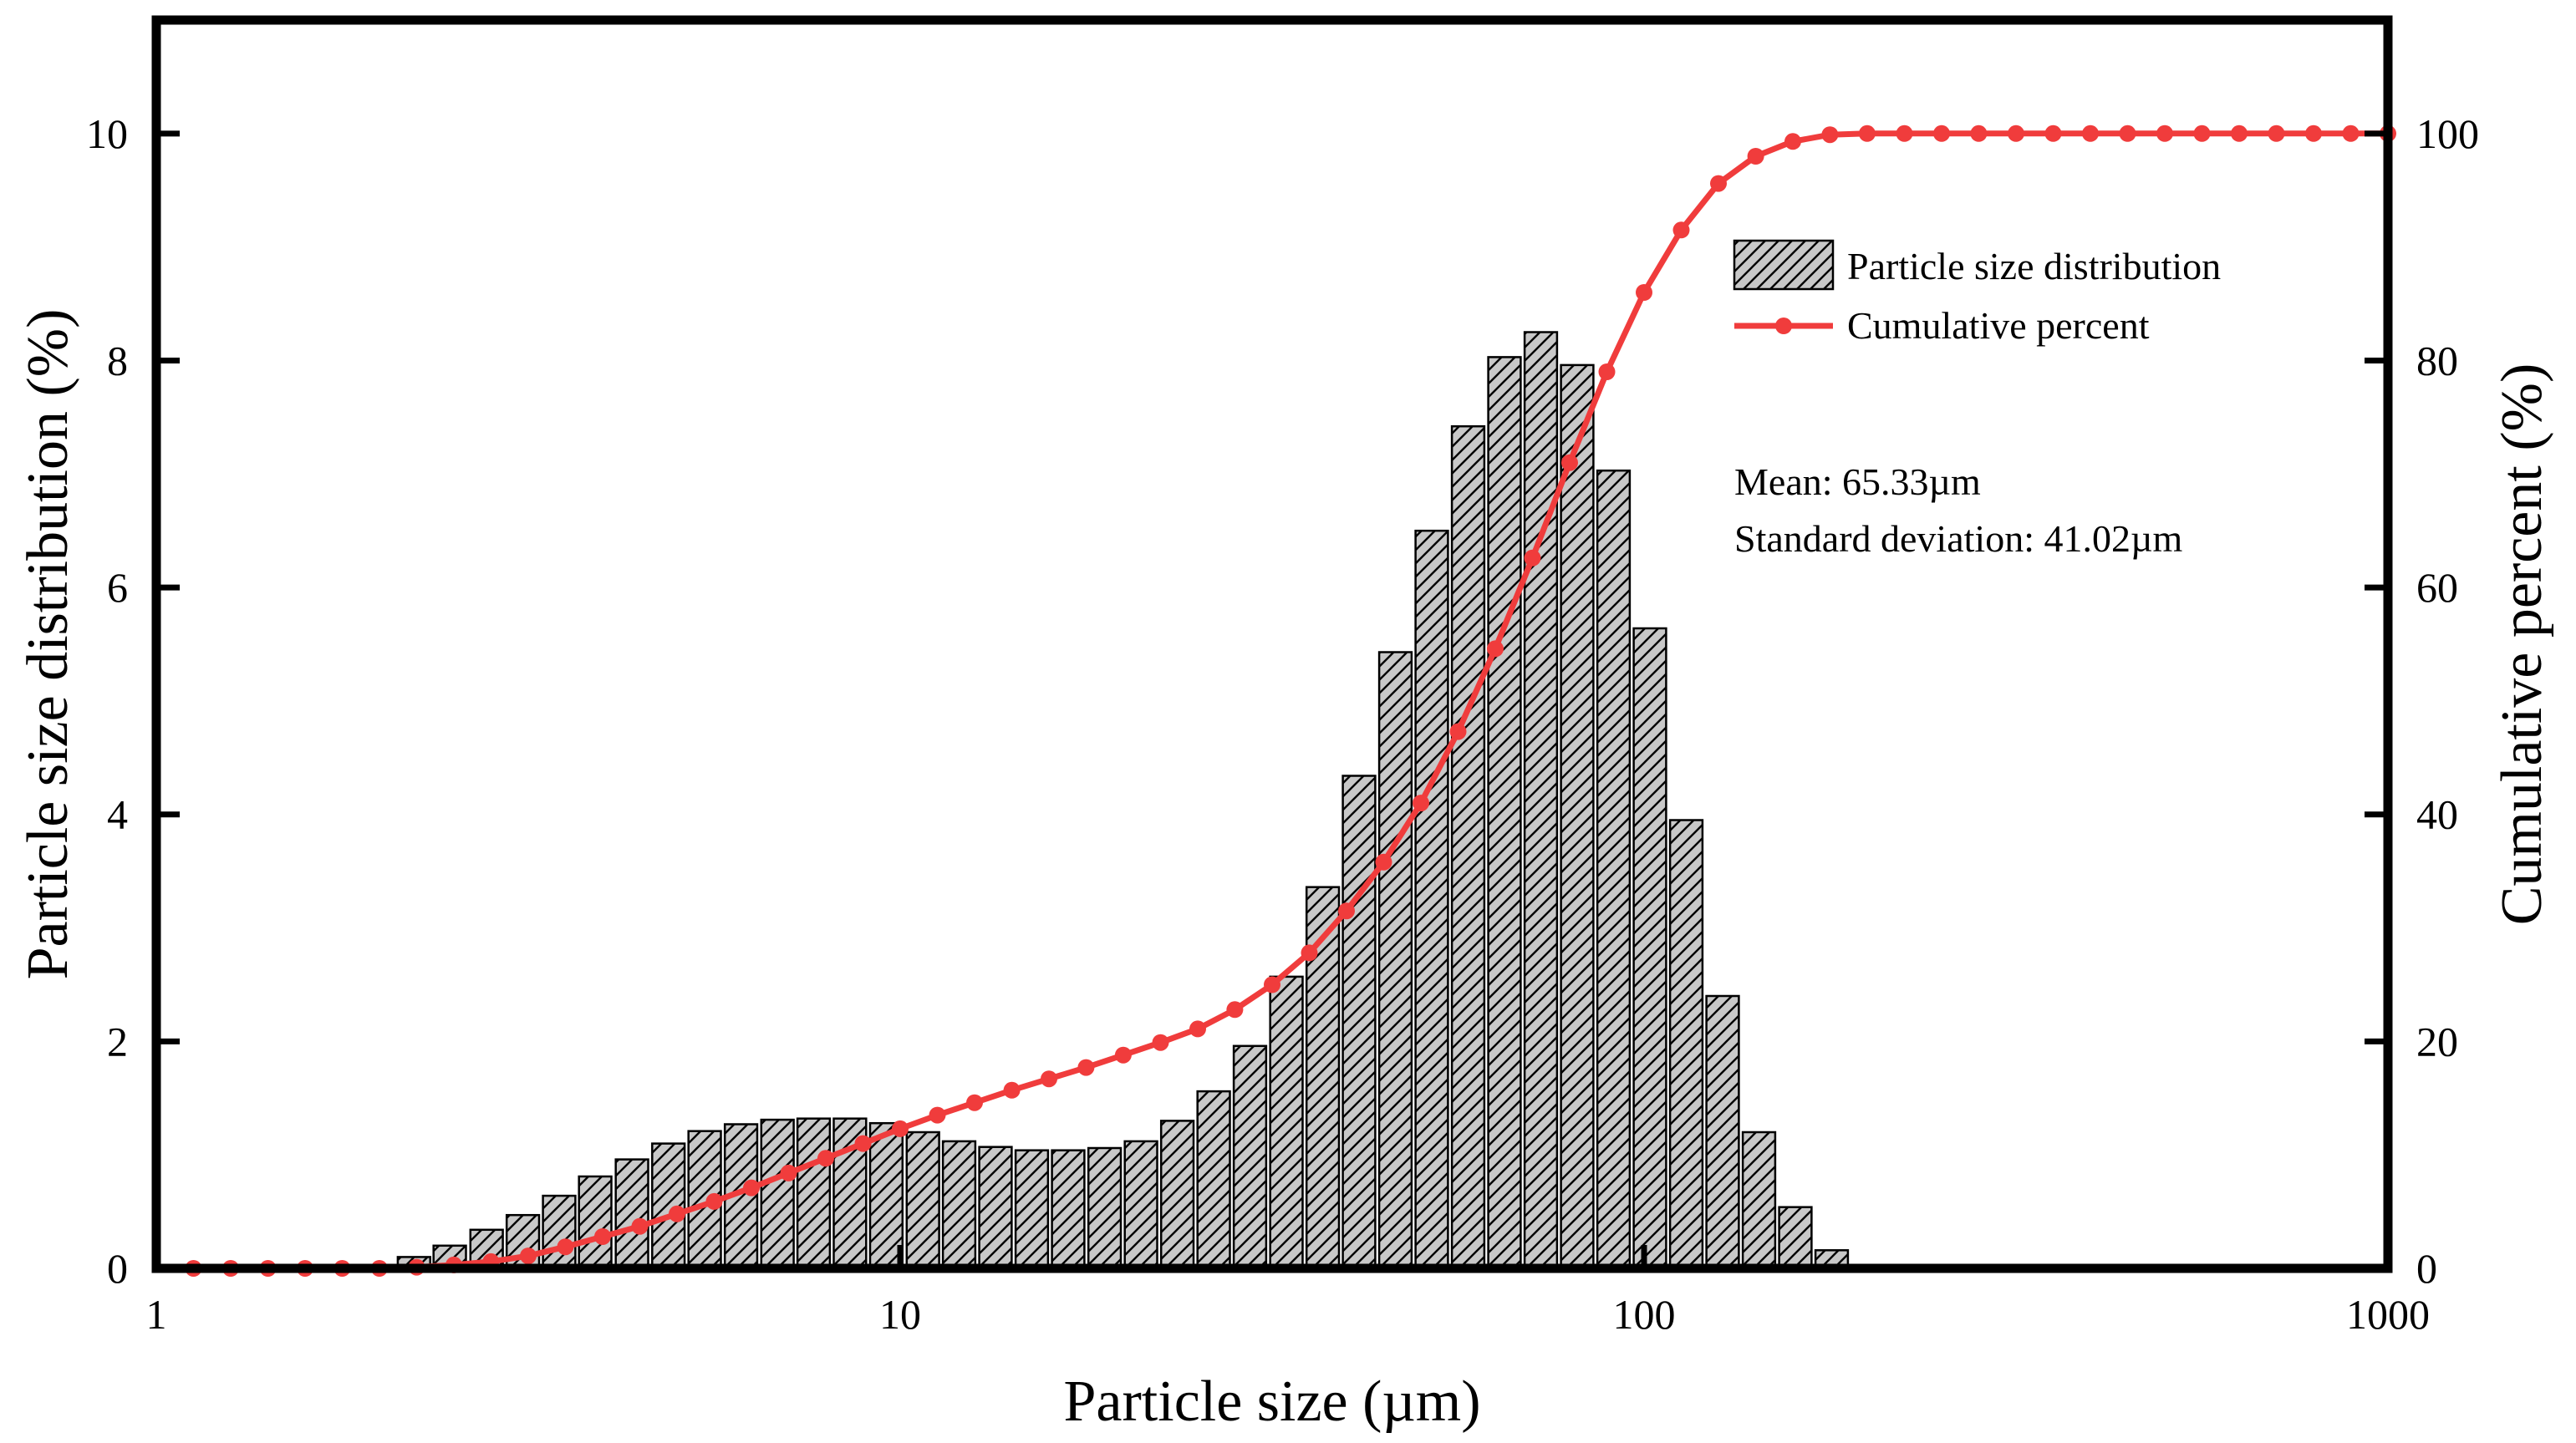 This screenshot has height=1443, width=2576. I want to click on y2-axis-title: Cumulative percent (%), so click(2522, 644).